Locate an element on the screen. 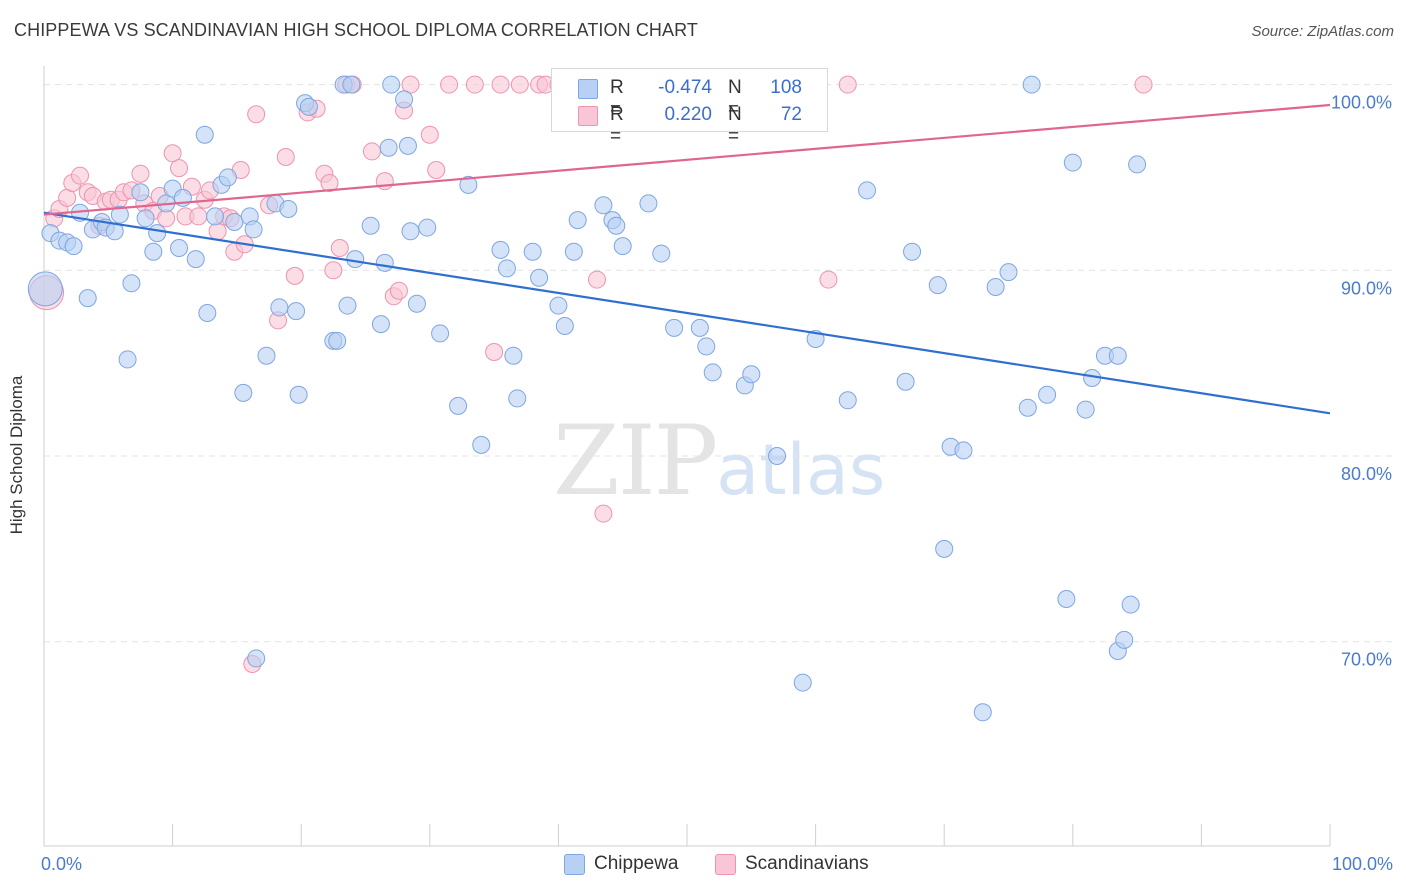  y-tick-label: 80.0% is located at coordinates (1366, 474).